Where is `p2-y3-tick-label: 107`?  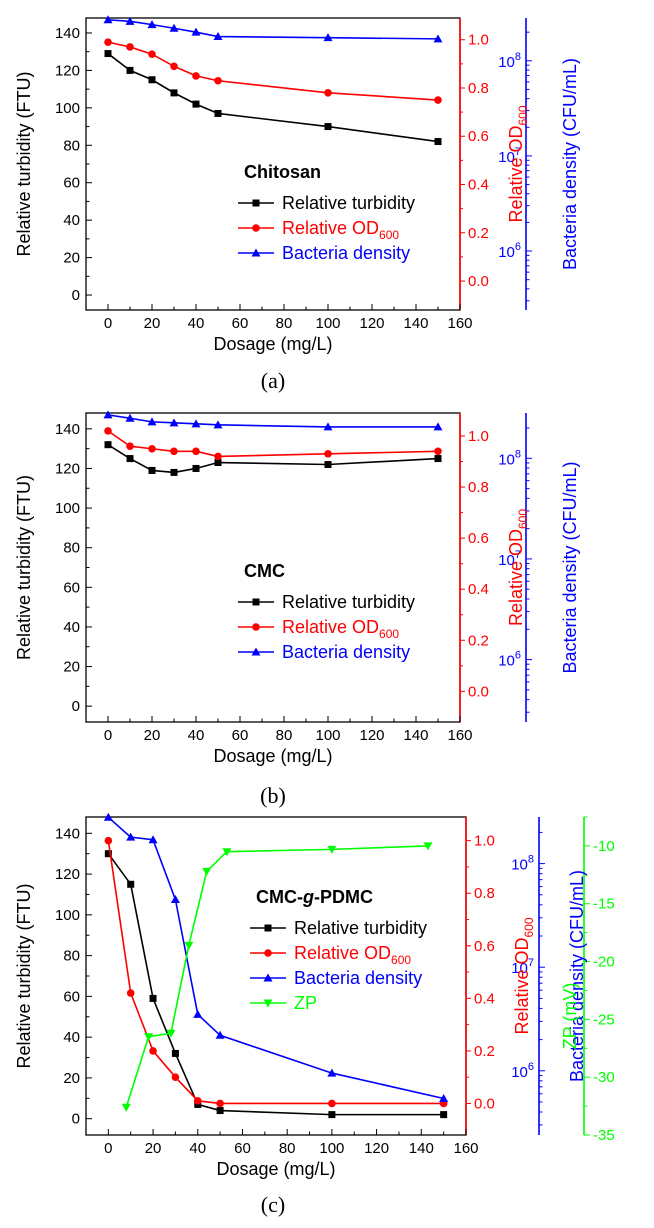 p2-y3-tick-label: 107 is located at coordinates (509, 559).